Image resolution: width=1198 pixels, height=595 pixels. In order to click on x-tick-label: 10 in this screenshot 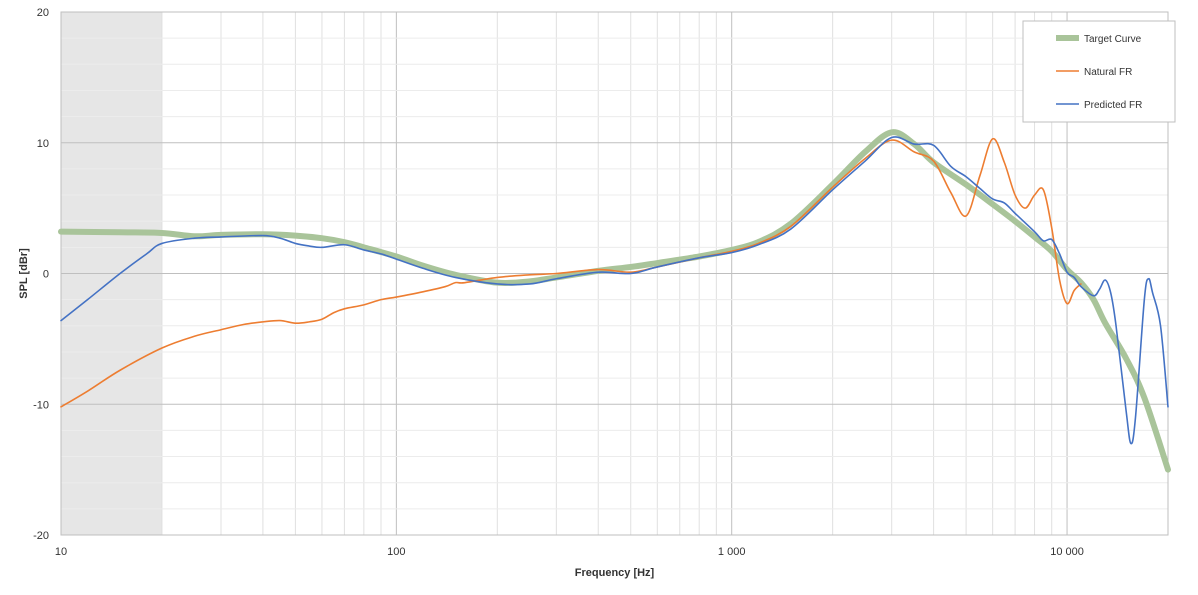, I will do `click(61, 552)`.